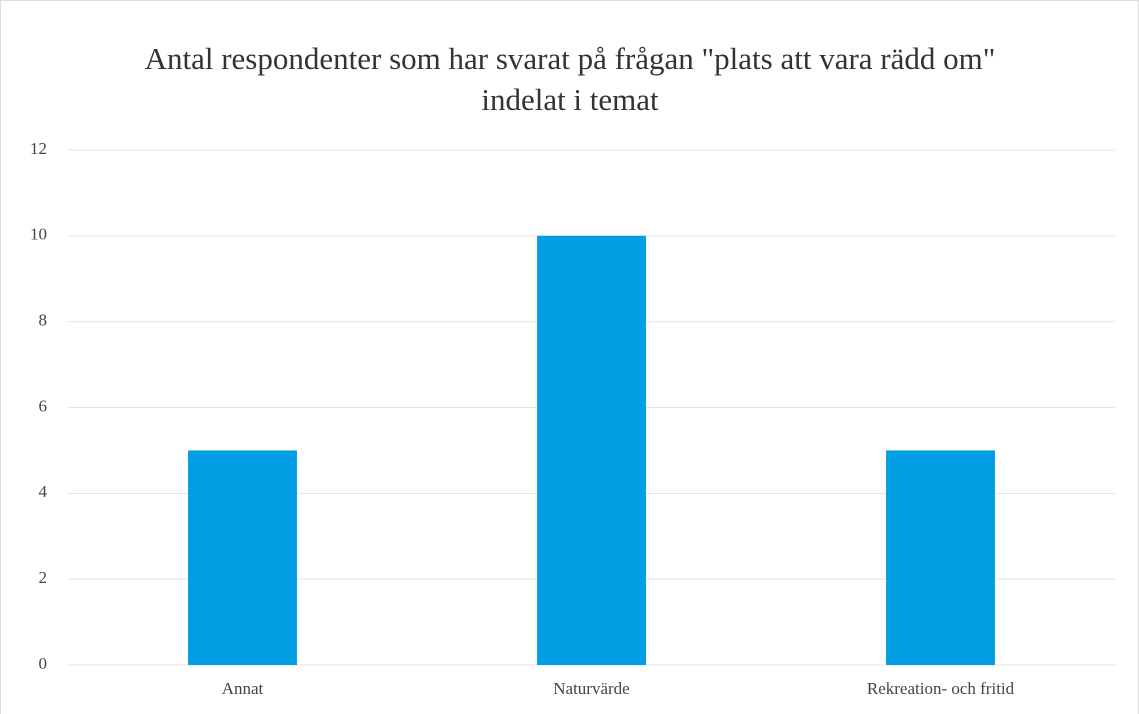  Describe the element at coordinates (591, 688) in the screenshot. I see `x-tick-label: Naturvärde` at that location.